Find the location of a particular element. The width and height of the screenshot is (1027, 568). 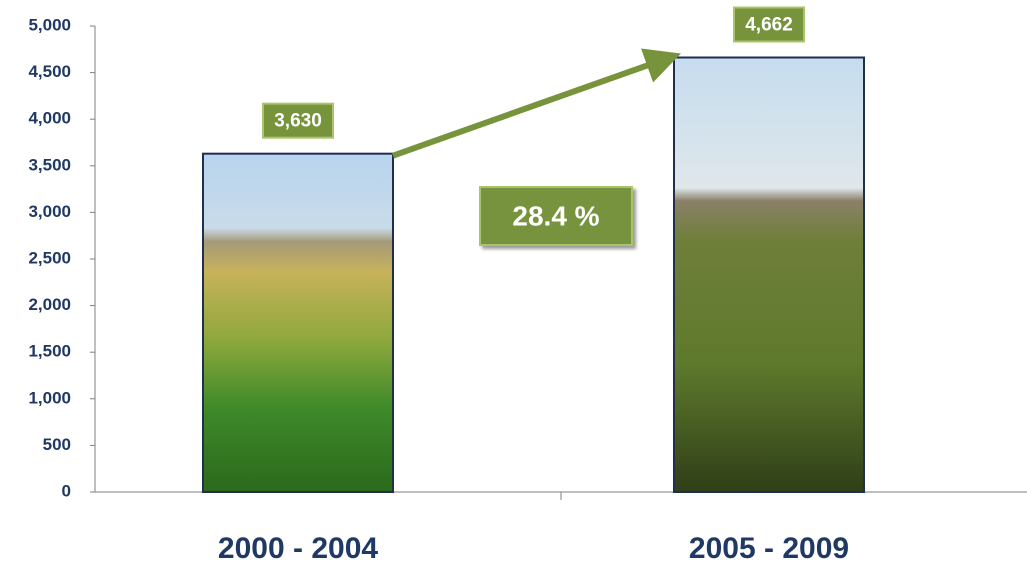

annotation: 28.4 % is located at coordinates (555, 215).